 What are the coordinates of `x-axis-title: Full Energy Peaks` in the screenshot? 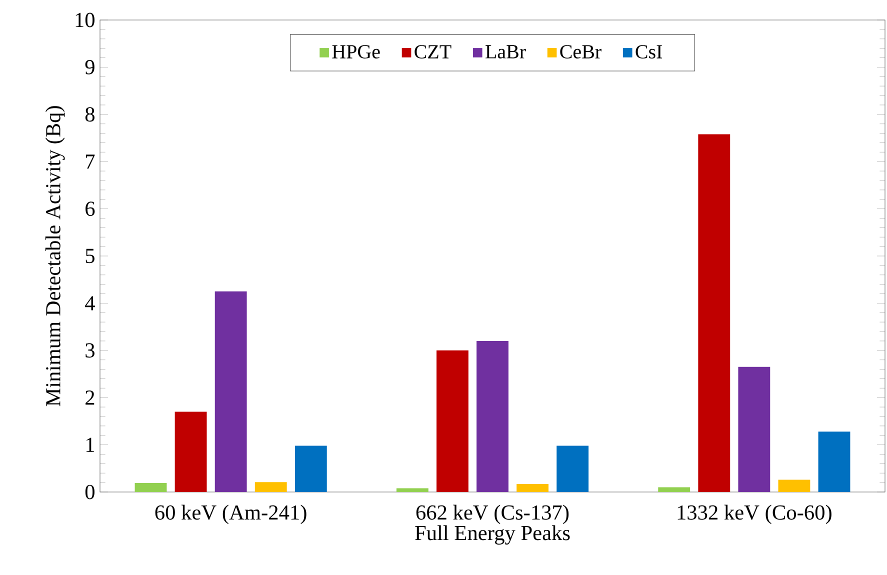 It's located at (492, 535).